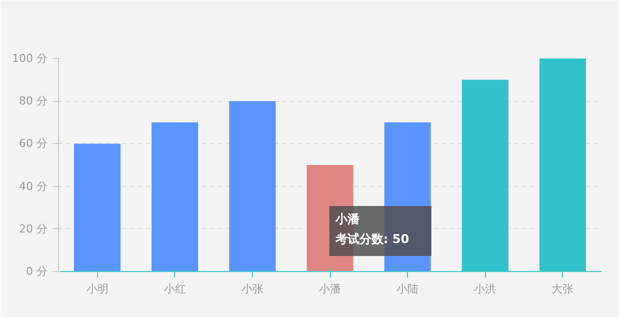  What do you see at coordinates (252, 289) in the screenshot?
I see `x-tick-label: 小张` at bounding box center [252, 289].